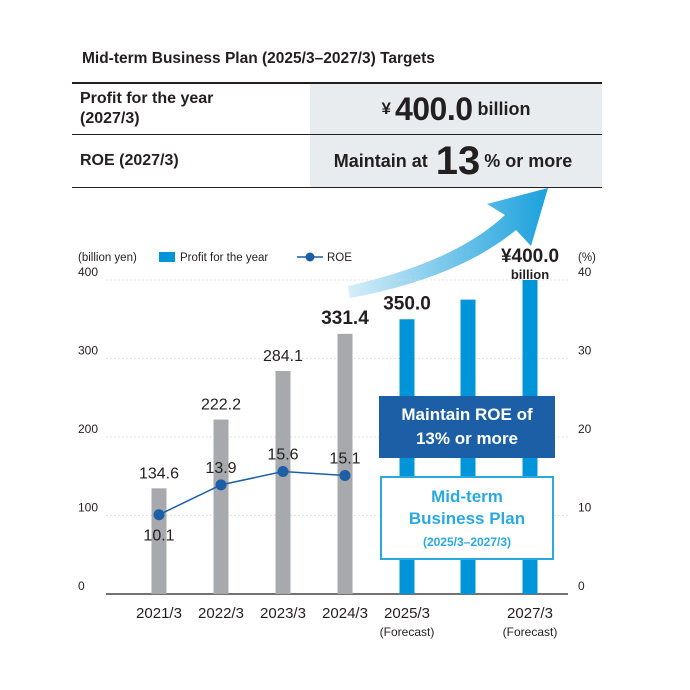  I want to click on roe-data-label: 10.1, so click(158, 536).